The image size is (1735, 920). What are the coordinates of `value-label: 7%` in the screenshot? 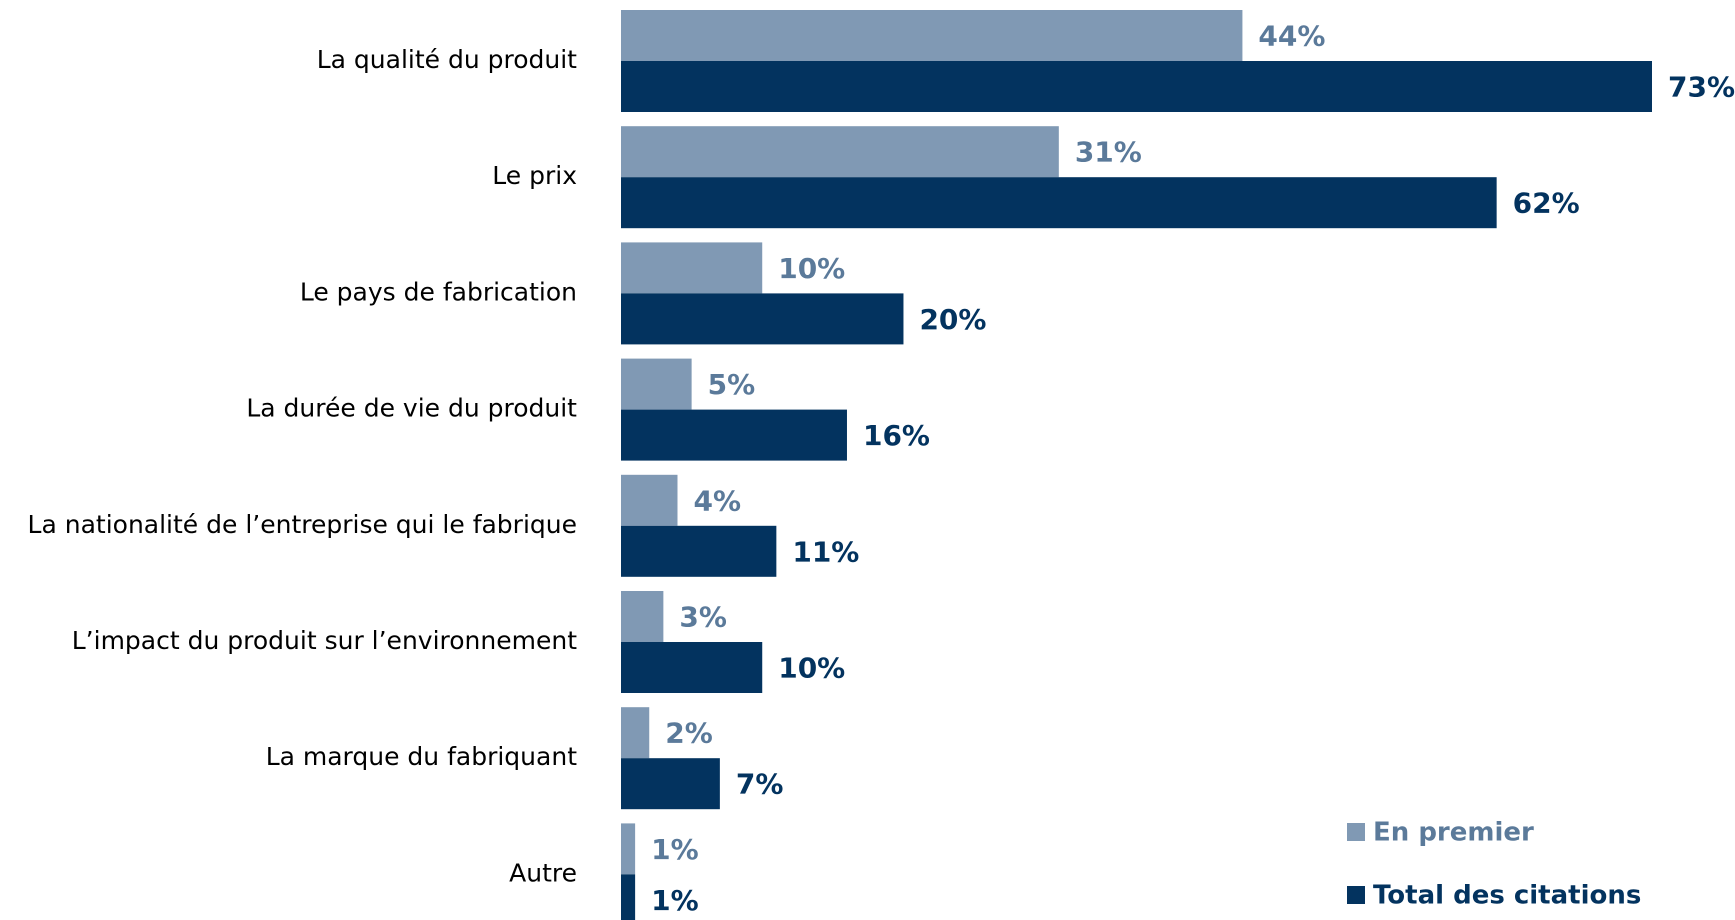 It's located at (760, 784).